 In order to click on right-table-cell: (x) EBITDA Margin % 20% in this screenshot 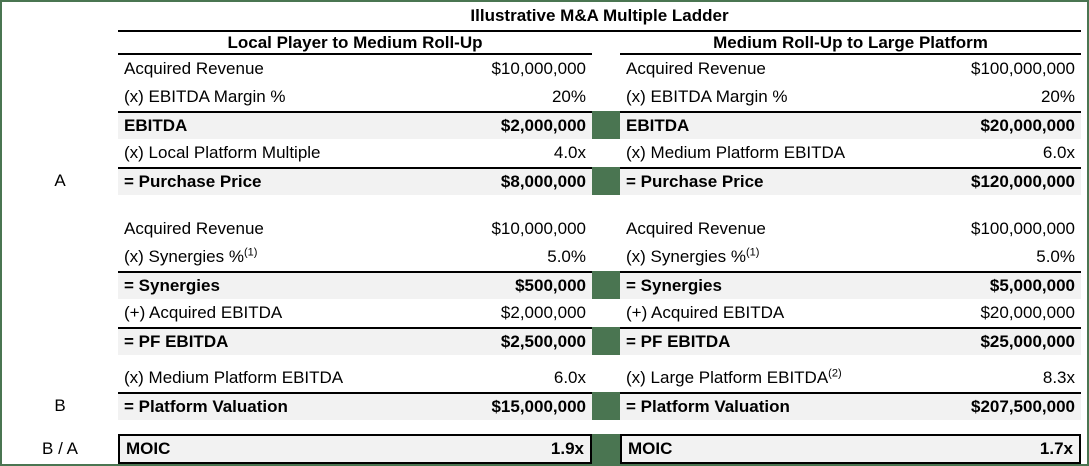, I will do `click(850, 97)`.